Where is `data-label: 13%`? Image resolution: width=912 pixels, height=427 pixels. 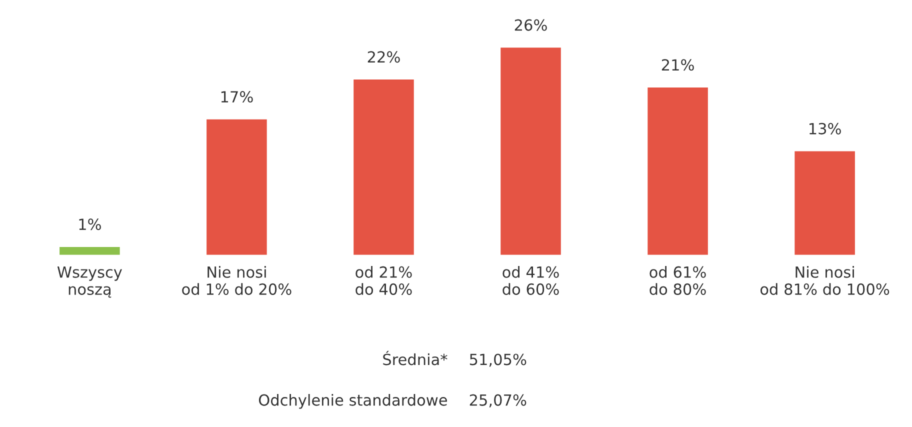
data-label: 13% is located at coordinates (825, 128).